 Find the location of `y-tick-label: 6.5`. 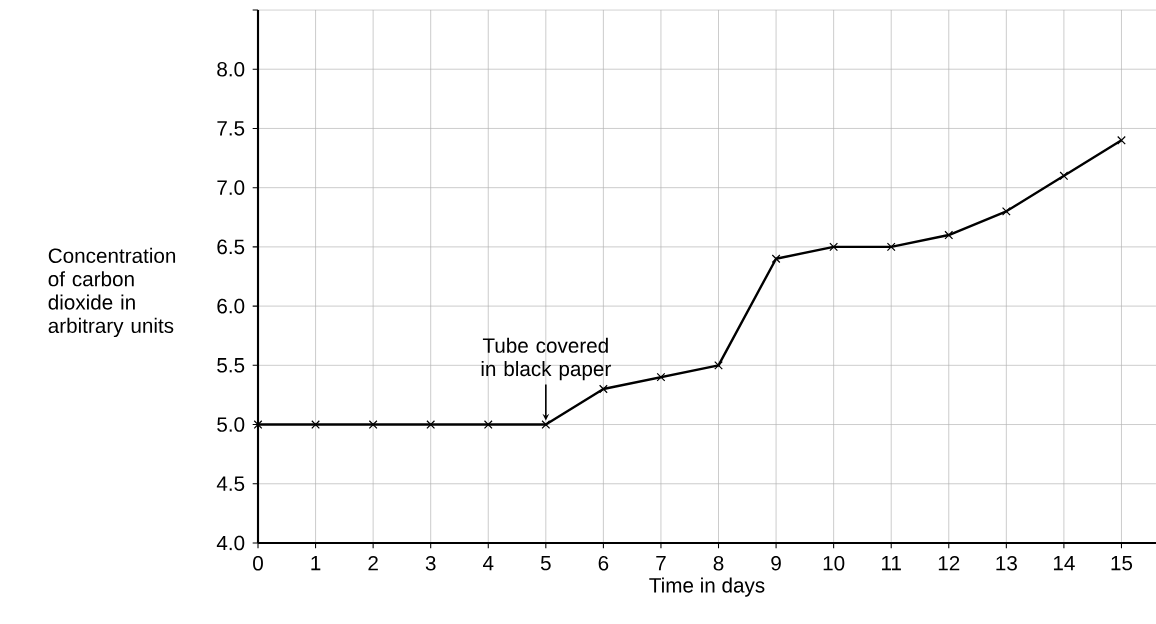

y-tick-label: 6.5 is located at coordinates (231, 247).